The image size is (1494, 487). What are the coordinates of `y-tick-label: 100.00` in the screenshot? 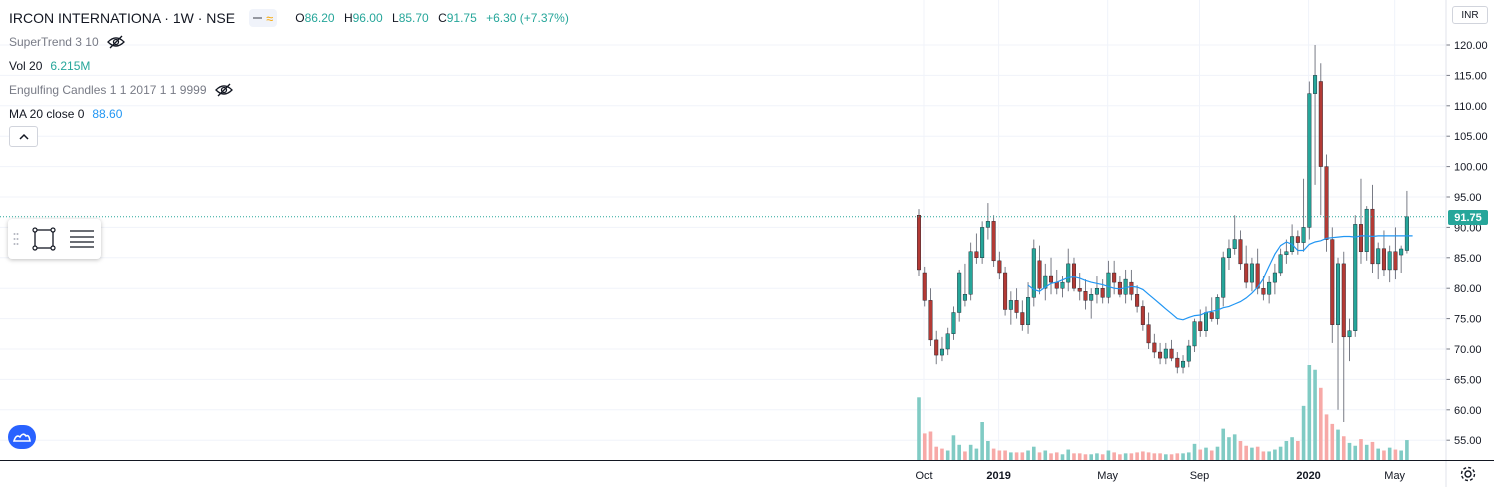 It's located at (1471, 168).